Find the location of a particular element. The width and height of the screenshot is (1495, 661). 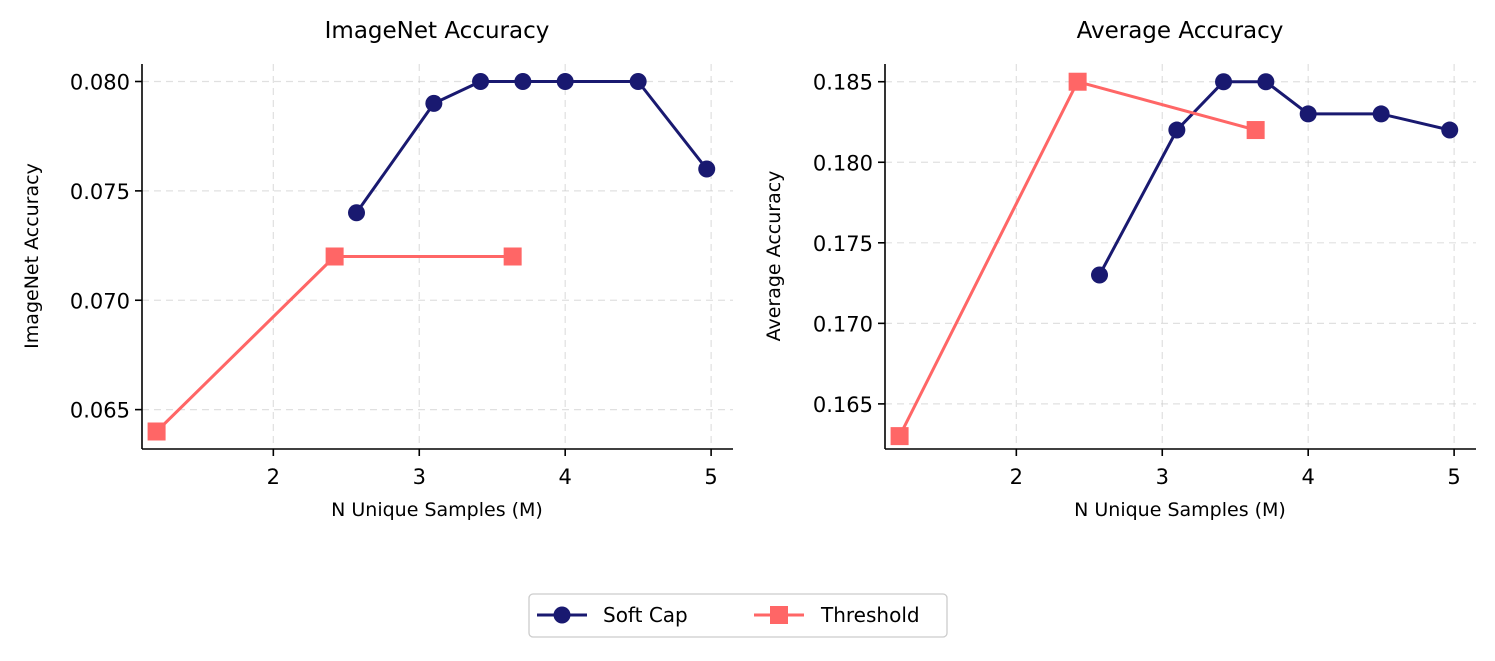

y-tick-label: 0.175 is located at coordinates (843, 244).